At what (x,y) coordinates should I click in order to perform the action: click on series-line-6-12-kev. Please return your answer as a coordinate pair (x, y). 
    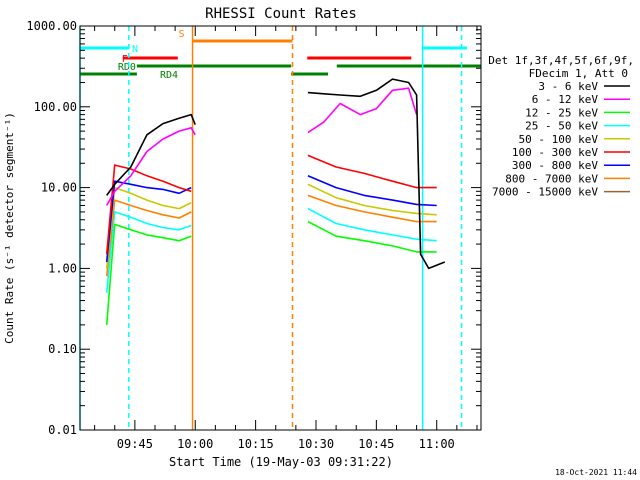
    Looking at the image, I should click on (262, 146).